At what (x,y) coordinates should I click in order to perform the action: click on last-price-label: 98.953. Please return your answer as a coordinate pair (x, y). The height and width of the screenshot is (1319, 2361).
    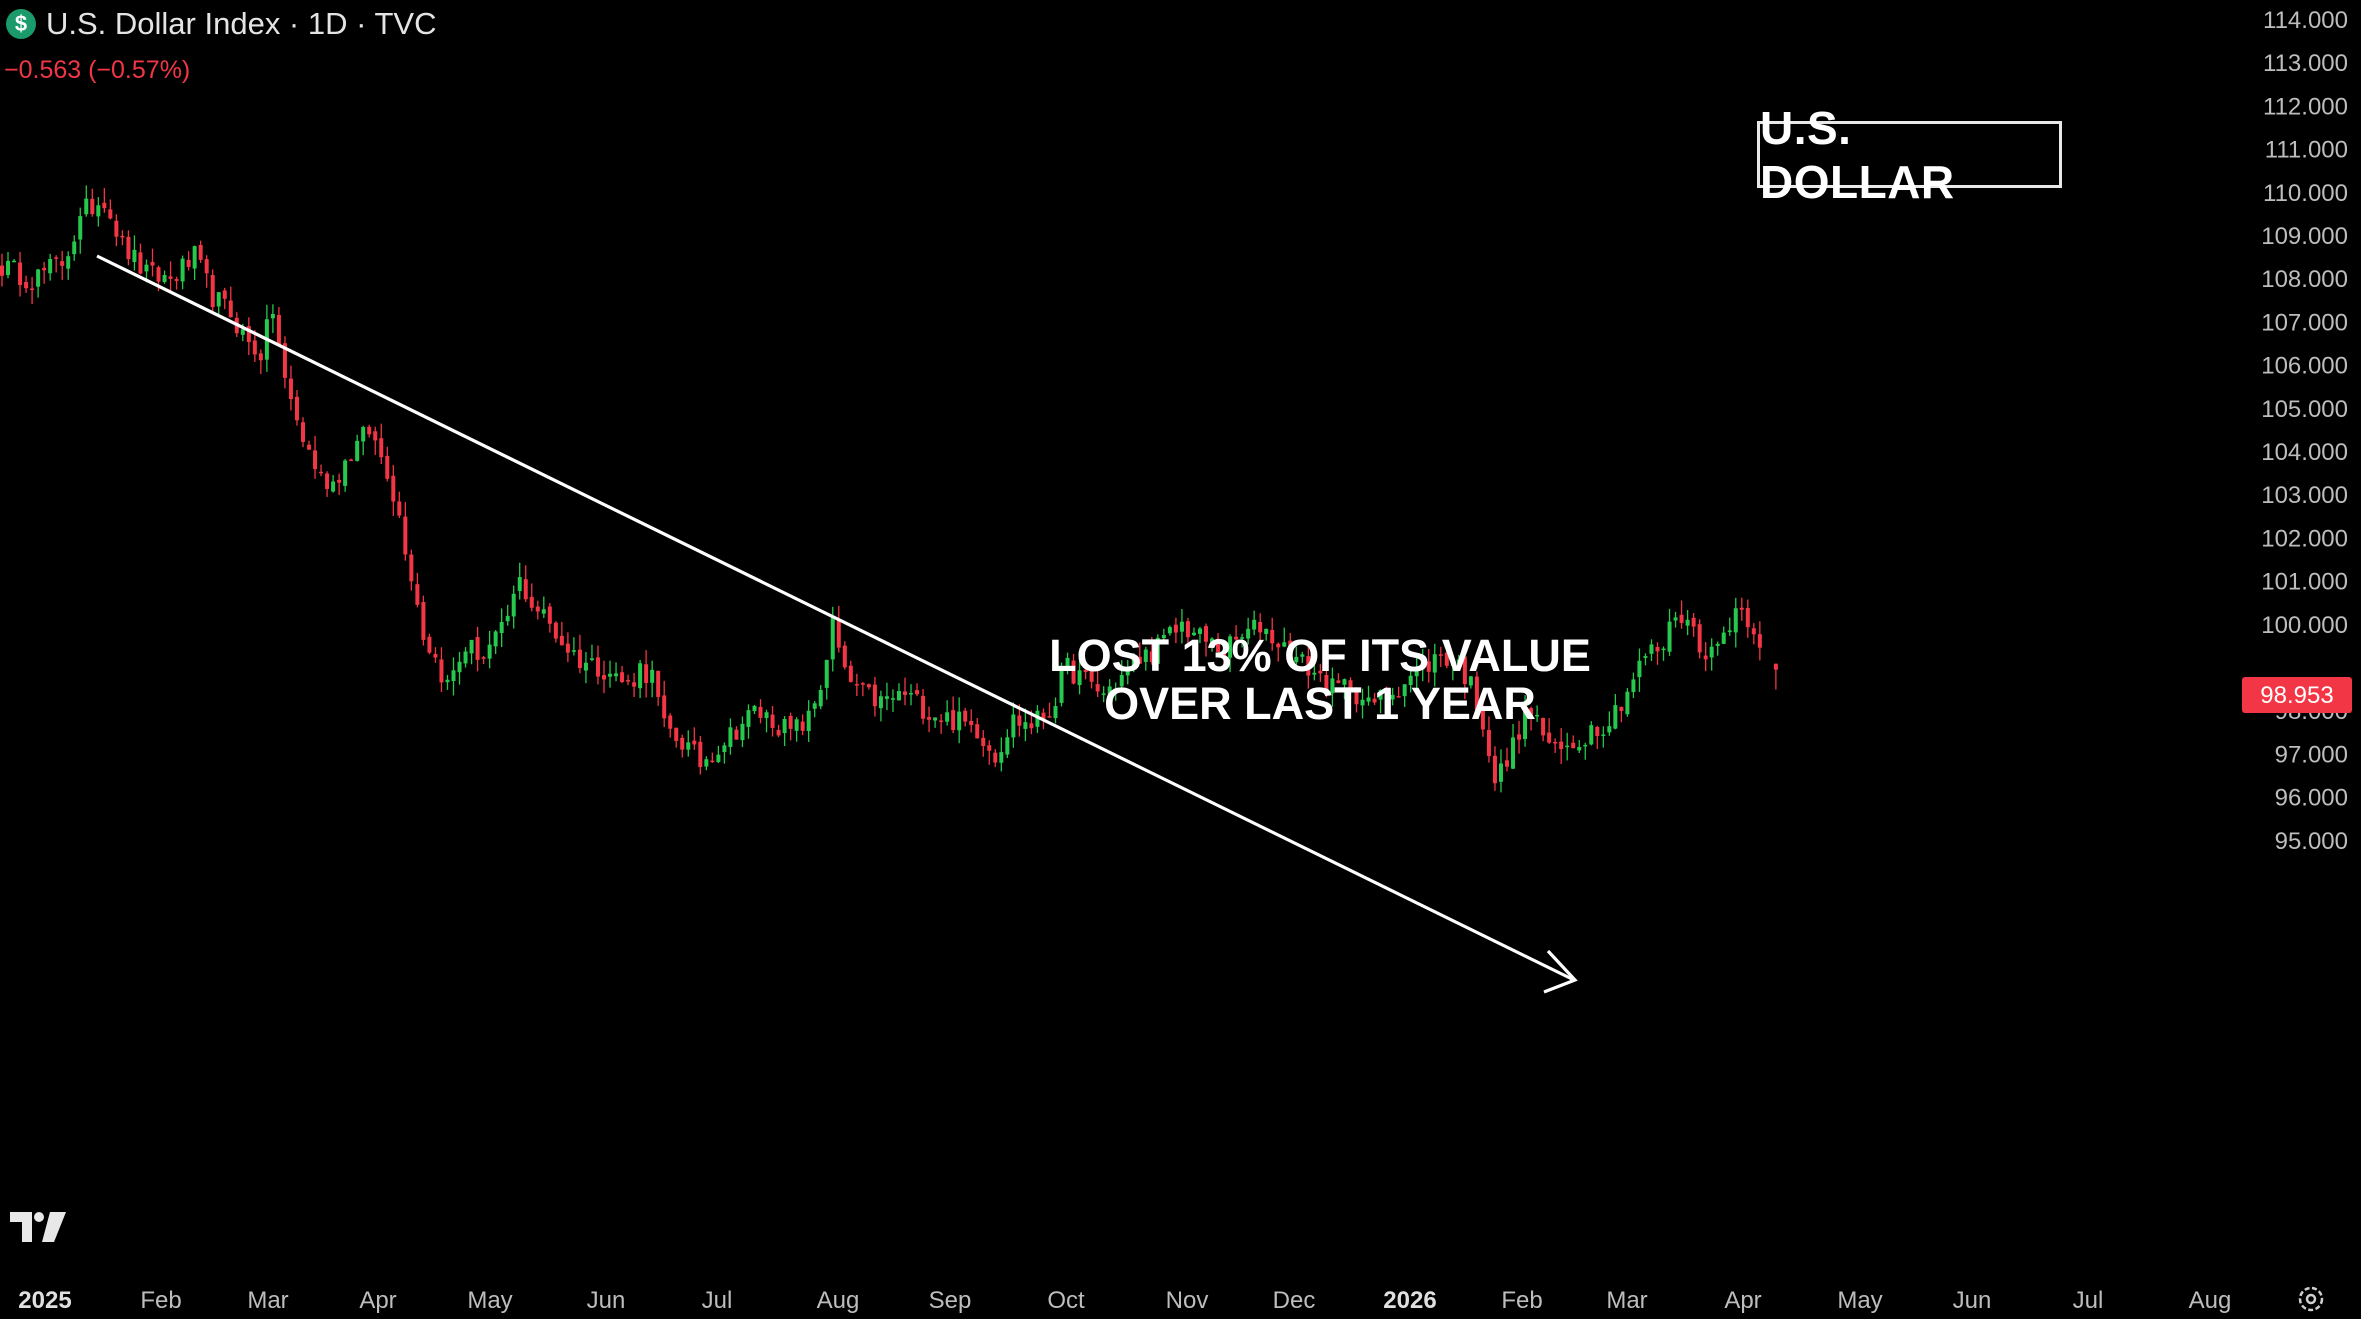
    Looking at the image, I should click on (2296, 695).